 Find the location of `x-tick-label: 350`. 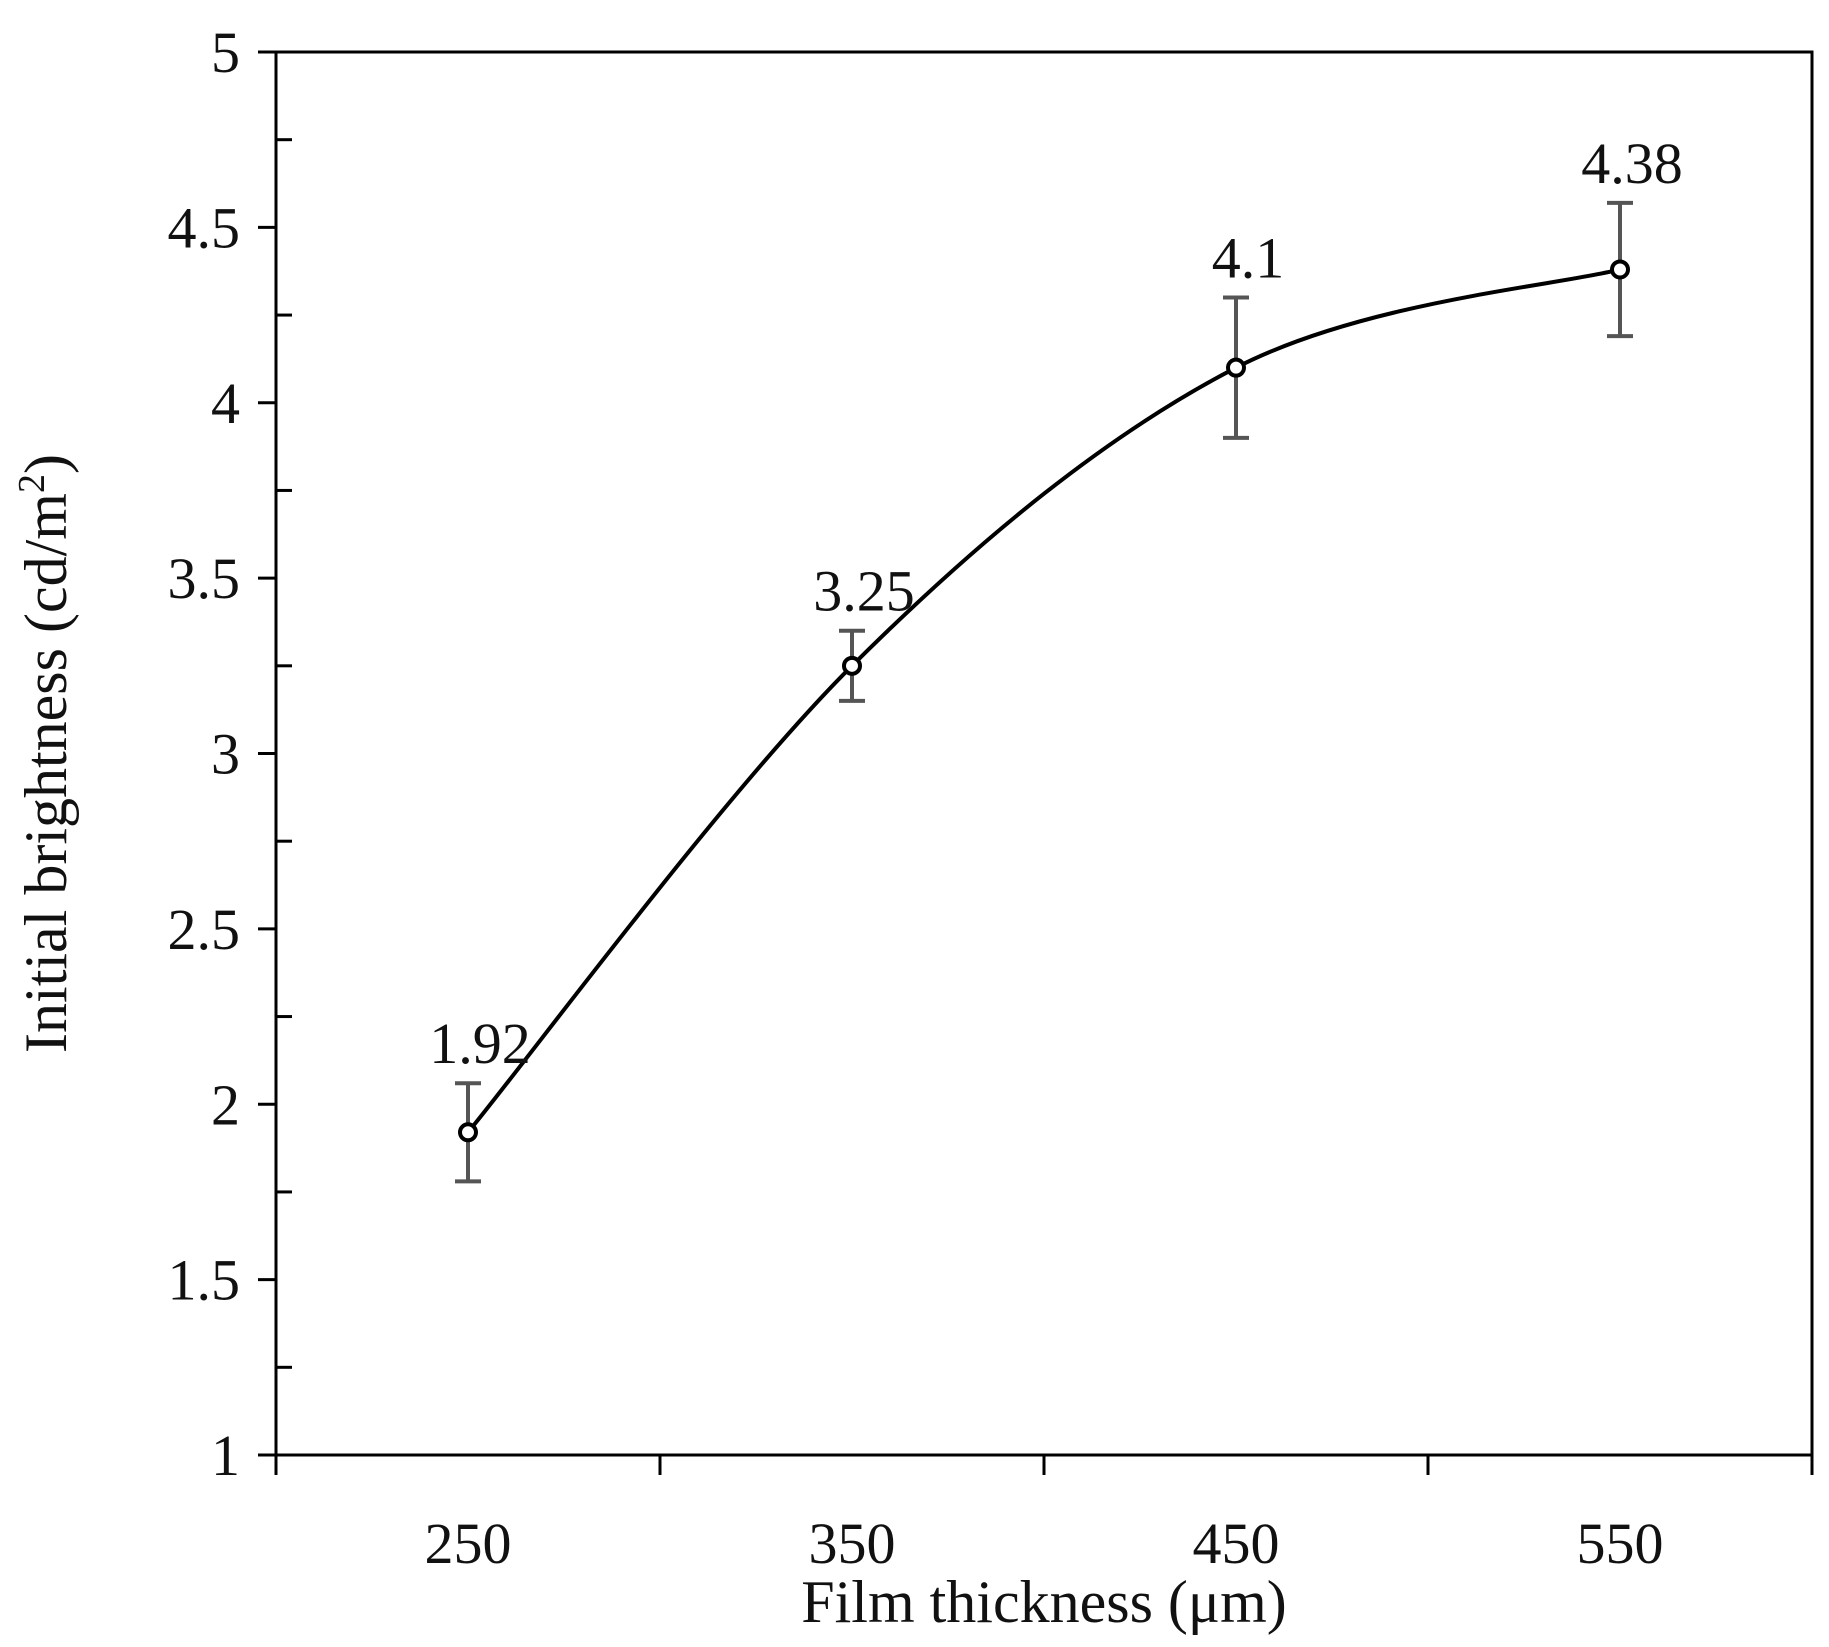

x-tick-label: 350 is located at coordinates (852, 1543).